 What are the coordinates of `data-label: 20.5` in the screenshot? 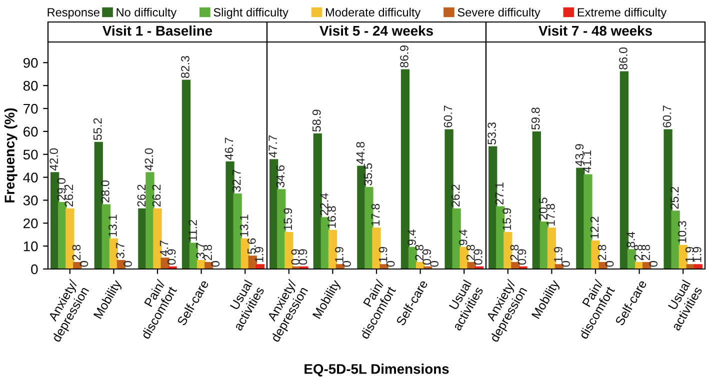 It's located at (543, 209).